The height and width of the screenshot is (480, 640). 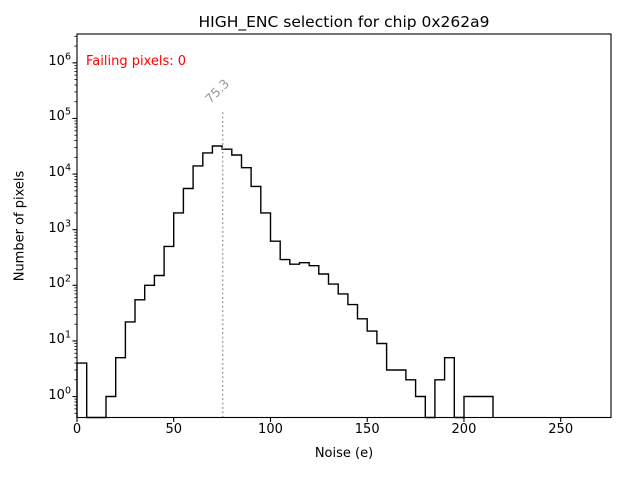 I want to click on y-tick-label: 10⁶, so click(x=59, y=60).